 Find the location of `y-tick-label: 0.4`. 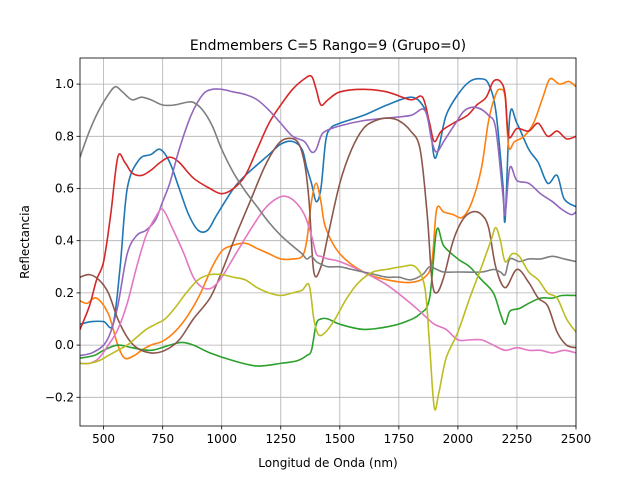

y-tick-label: 0.4 is located at coordinates (64, 241).